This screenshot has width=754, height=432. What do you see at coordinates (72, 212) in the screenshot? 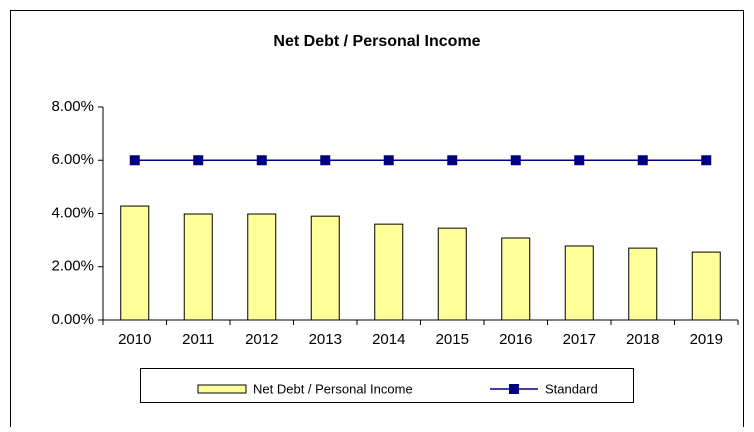
I see `y-tick-label: 4.00%` at bounding box center [72, 212].